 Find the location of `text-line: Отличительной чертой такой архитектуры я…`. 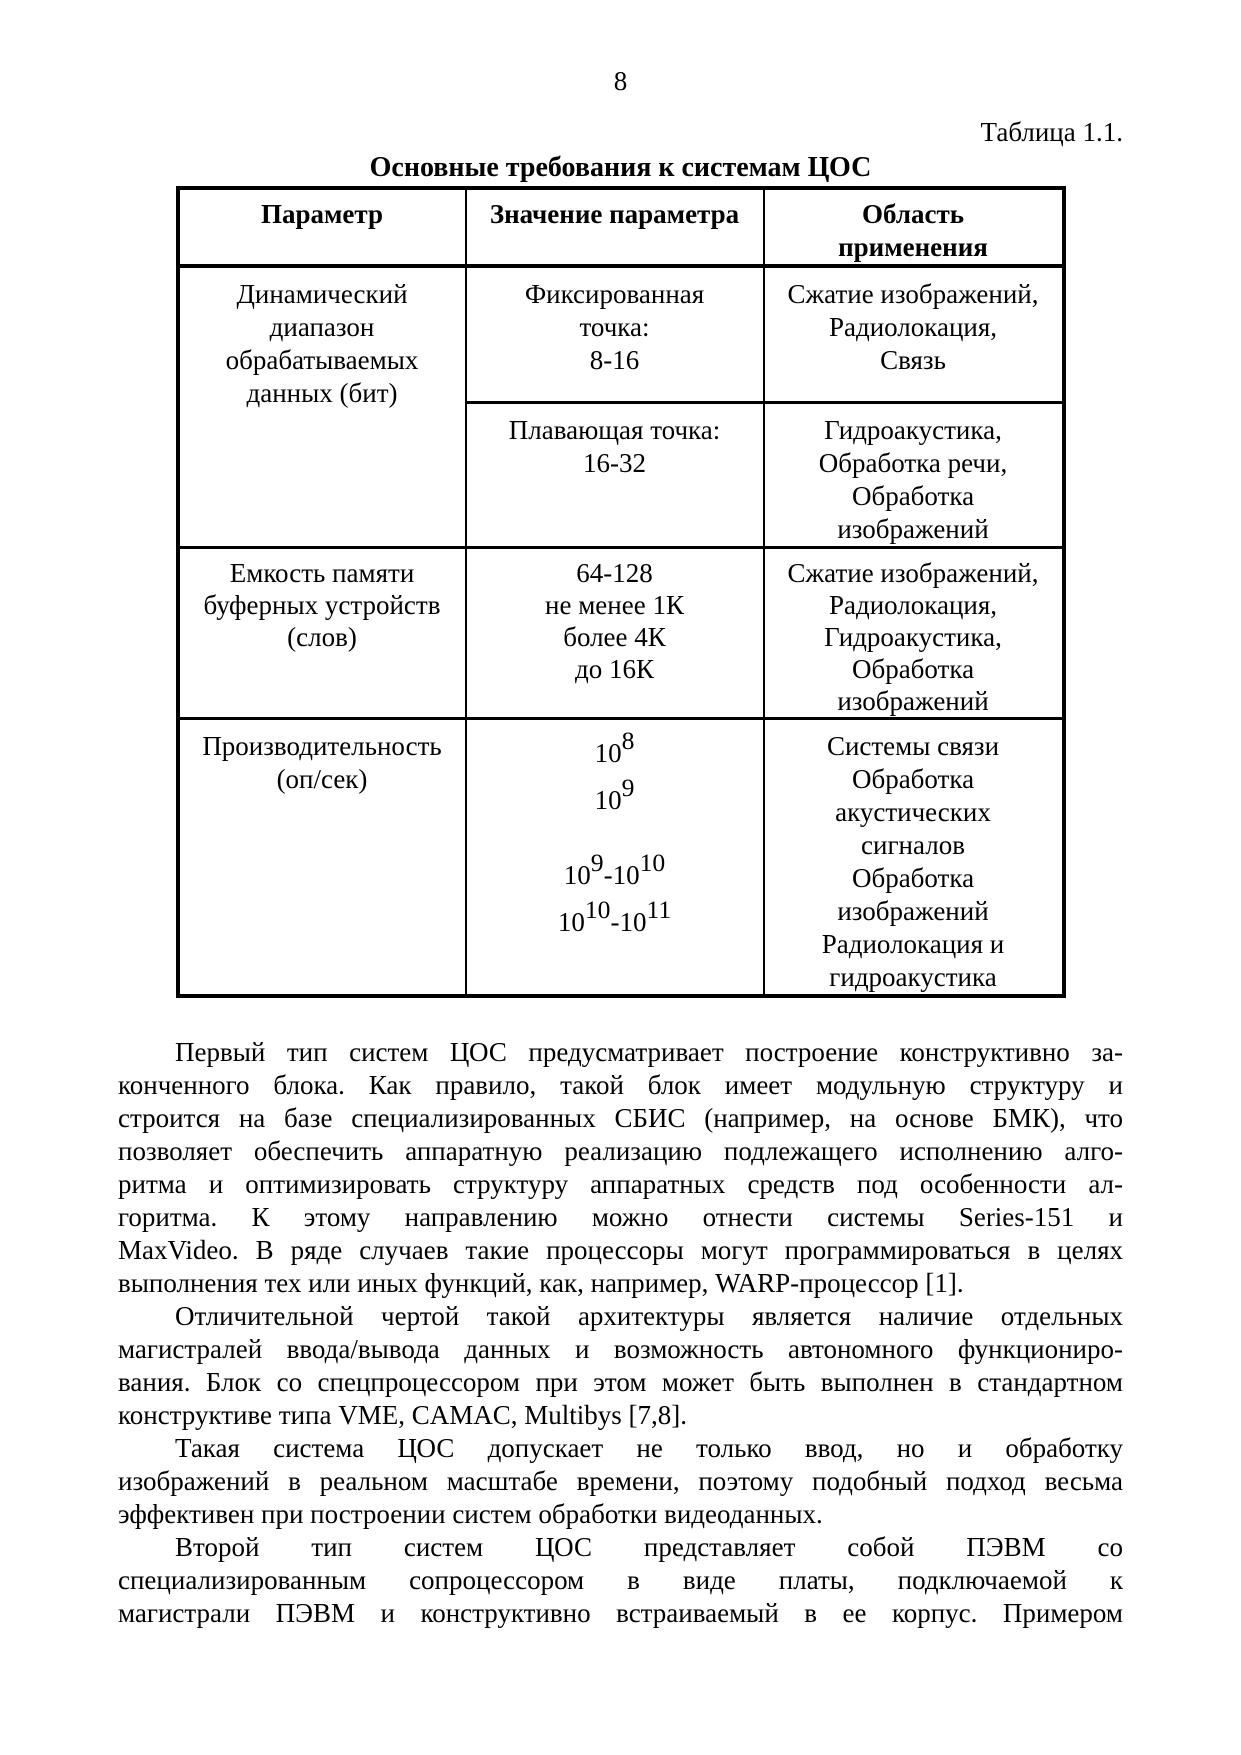

text-line: Отличительной чертой такой архитектуры я… is located at coordinates (649, 1315).